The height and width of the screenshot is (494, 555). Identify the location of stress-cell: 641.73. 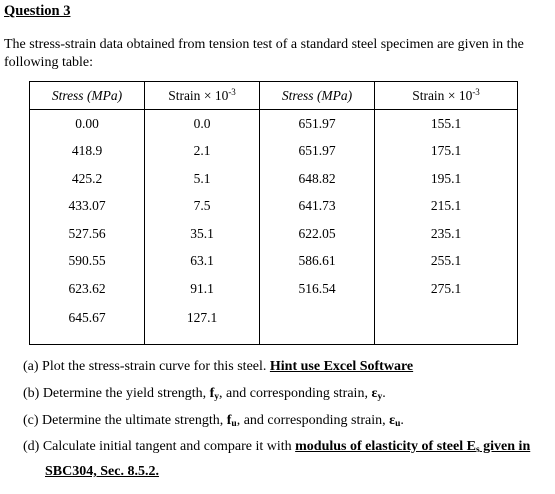
(317, 206).